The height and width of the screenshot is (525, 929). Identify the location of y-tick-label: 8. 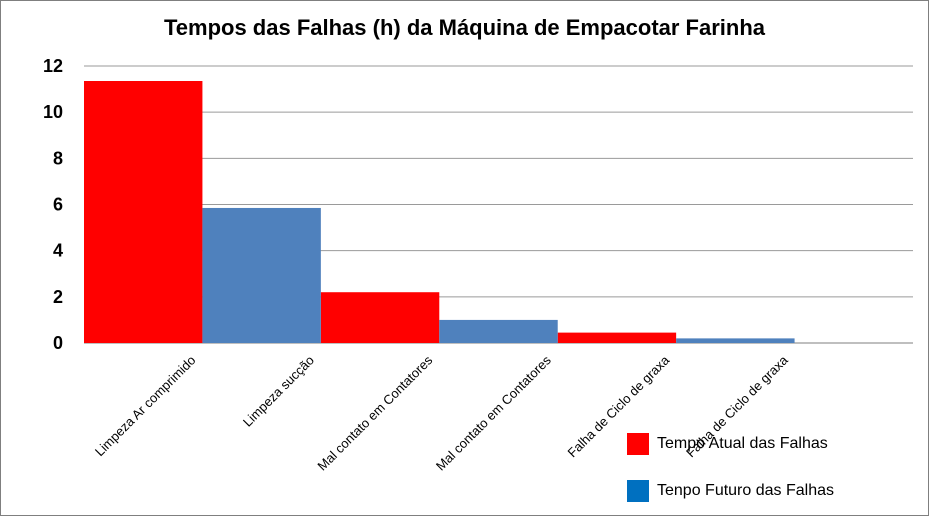
(58, 158).